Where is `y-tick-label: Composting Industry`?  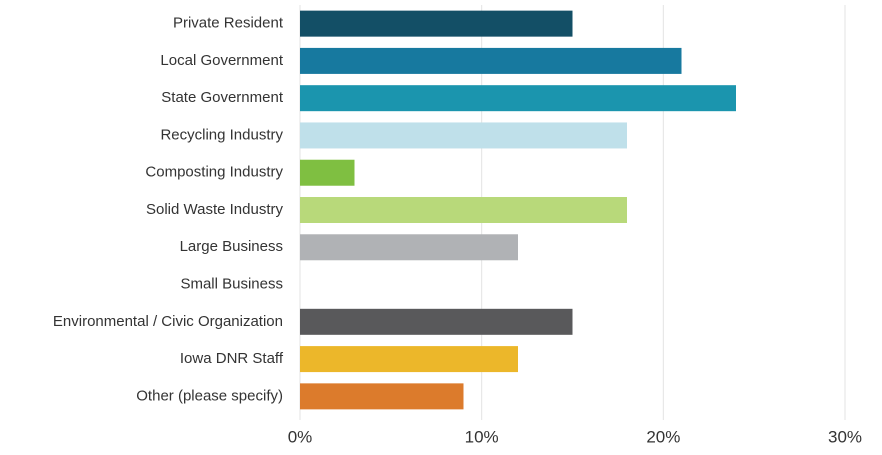 y-tick-label: Composting Industry is located at coordinates (214, 172).